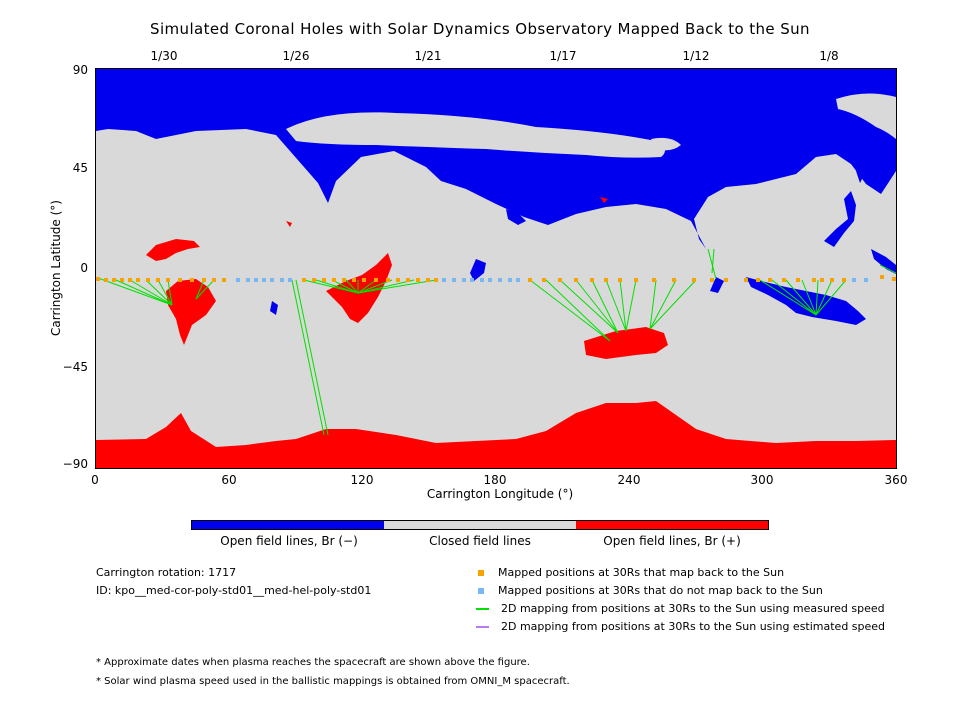 This screenshot has height=720, width=960. I want to click on x-tick-label: 360, so click(896, 480).